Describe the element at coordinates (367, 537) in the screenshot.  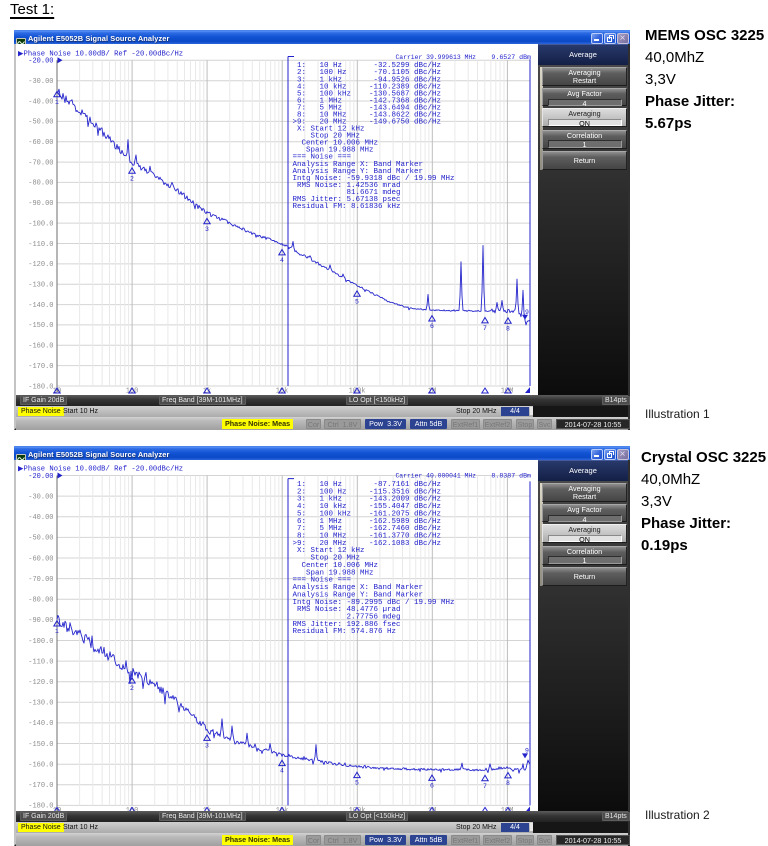
I see `svg-text:8: 10 MHz -161.3770 dBc/: 8: 10 MHz -161.3770 dBc/Hz` at that location.